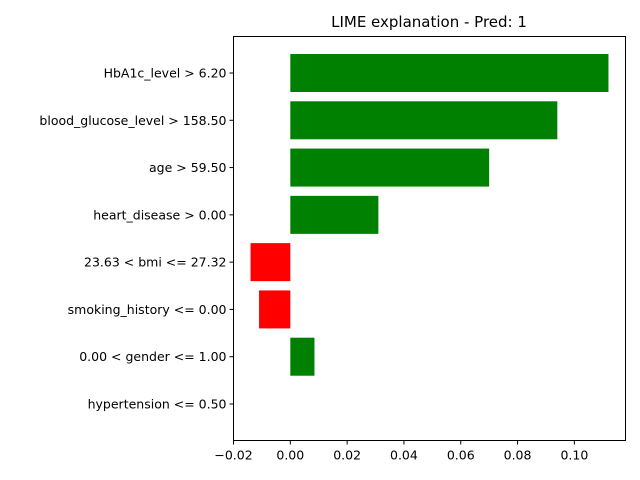 This screenshot has width=640, height=480. Describe the element at coordinates (155, 262) in the screenshot. I see `y-tick-label: 23.63 < bmi <= 27.32` at that location.